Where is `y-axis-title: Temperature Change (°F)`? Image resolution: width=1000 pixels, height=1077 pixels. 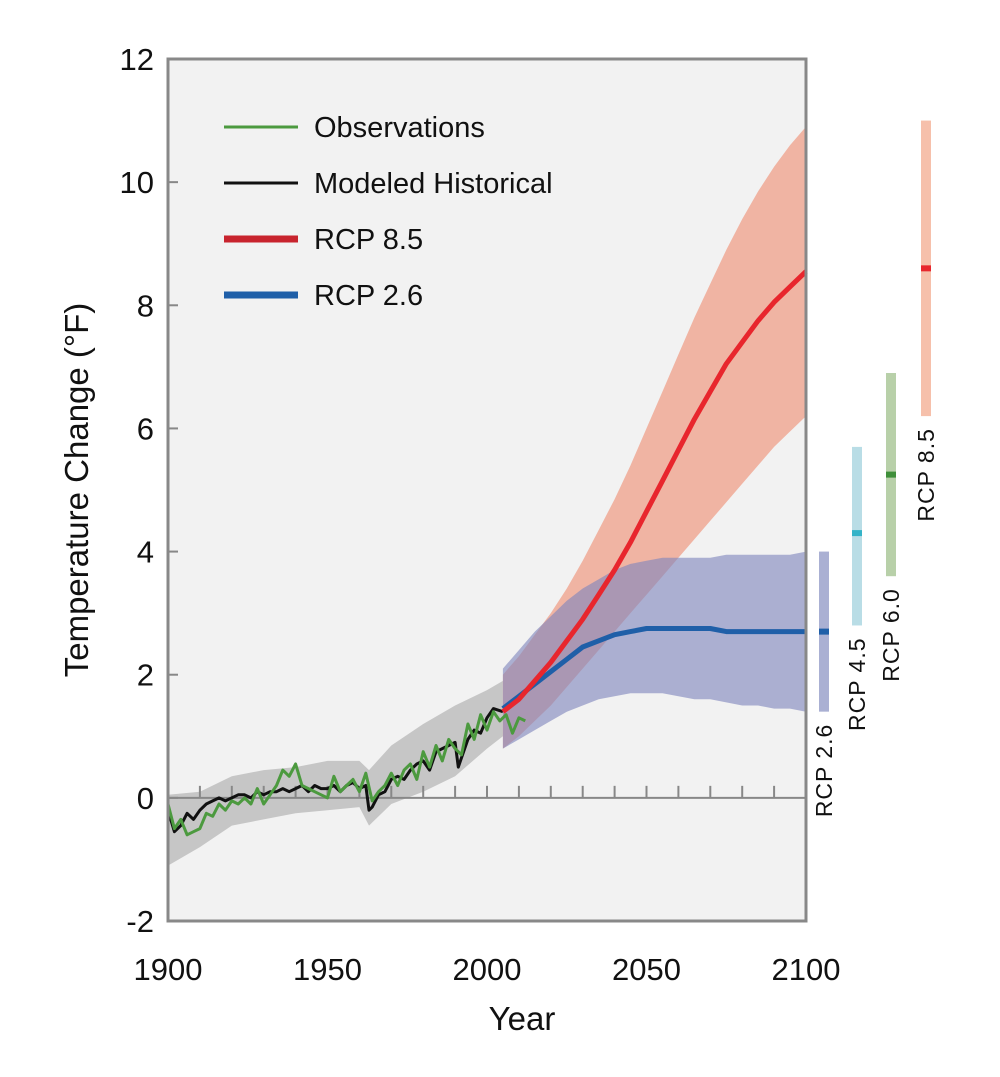
y-axis-title: Temperature Change (°F) is located at coordinates (76, 490).